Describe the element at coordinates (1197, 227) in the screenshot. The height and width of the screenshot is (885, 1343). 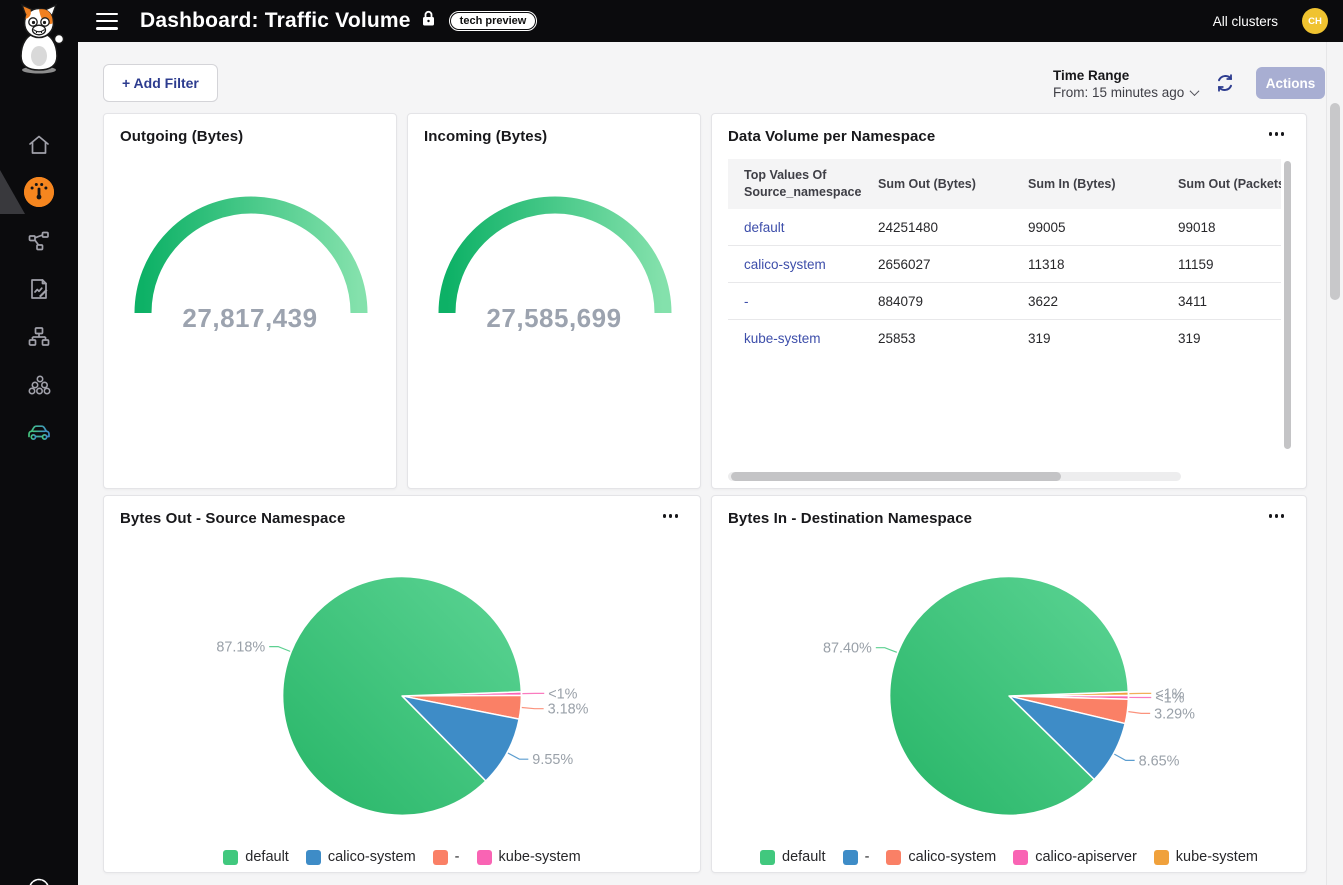
I see `table-cell: 99018` at that location.